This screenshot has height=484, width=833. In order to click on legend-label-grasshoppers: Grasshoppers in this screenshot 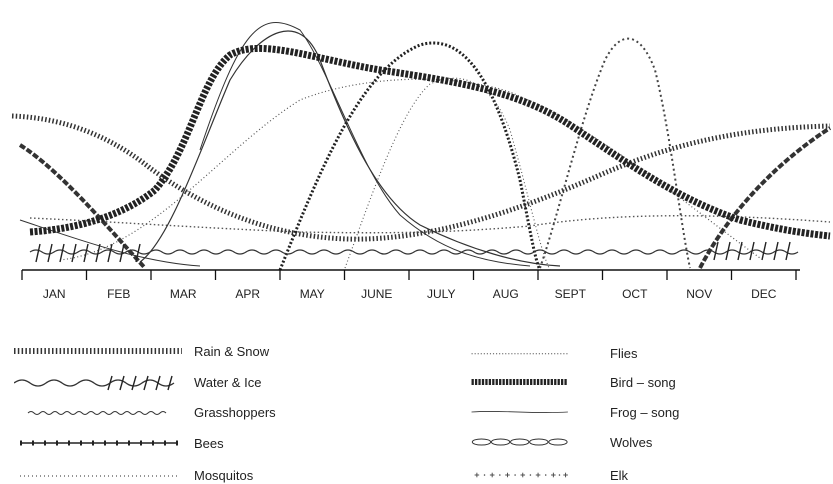, I will do `click(235, 412)`.